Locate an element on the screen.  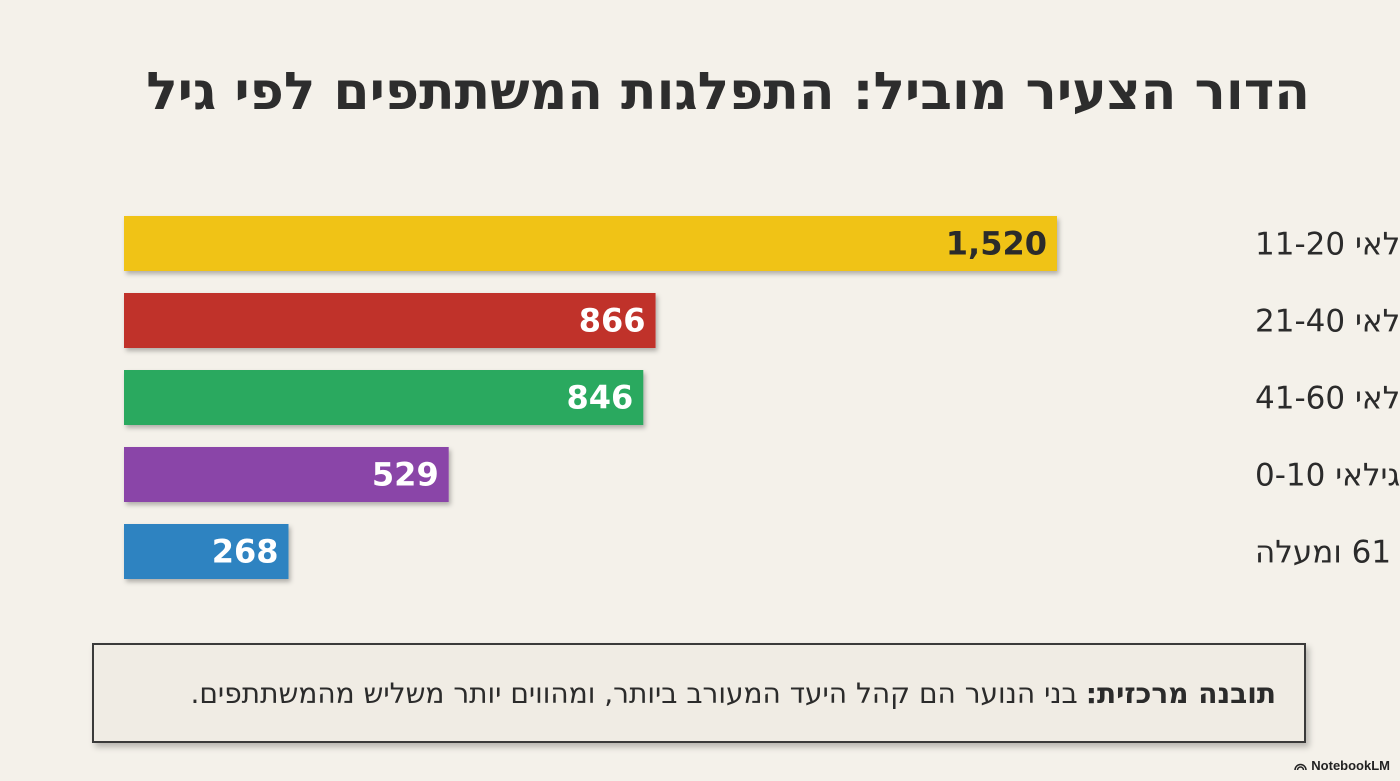
insight-lead: תובנה מרכזית: is located at coordinates (1180, 693).